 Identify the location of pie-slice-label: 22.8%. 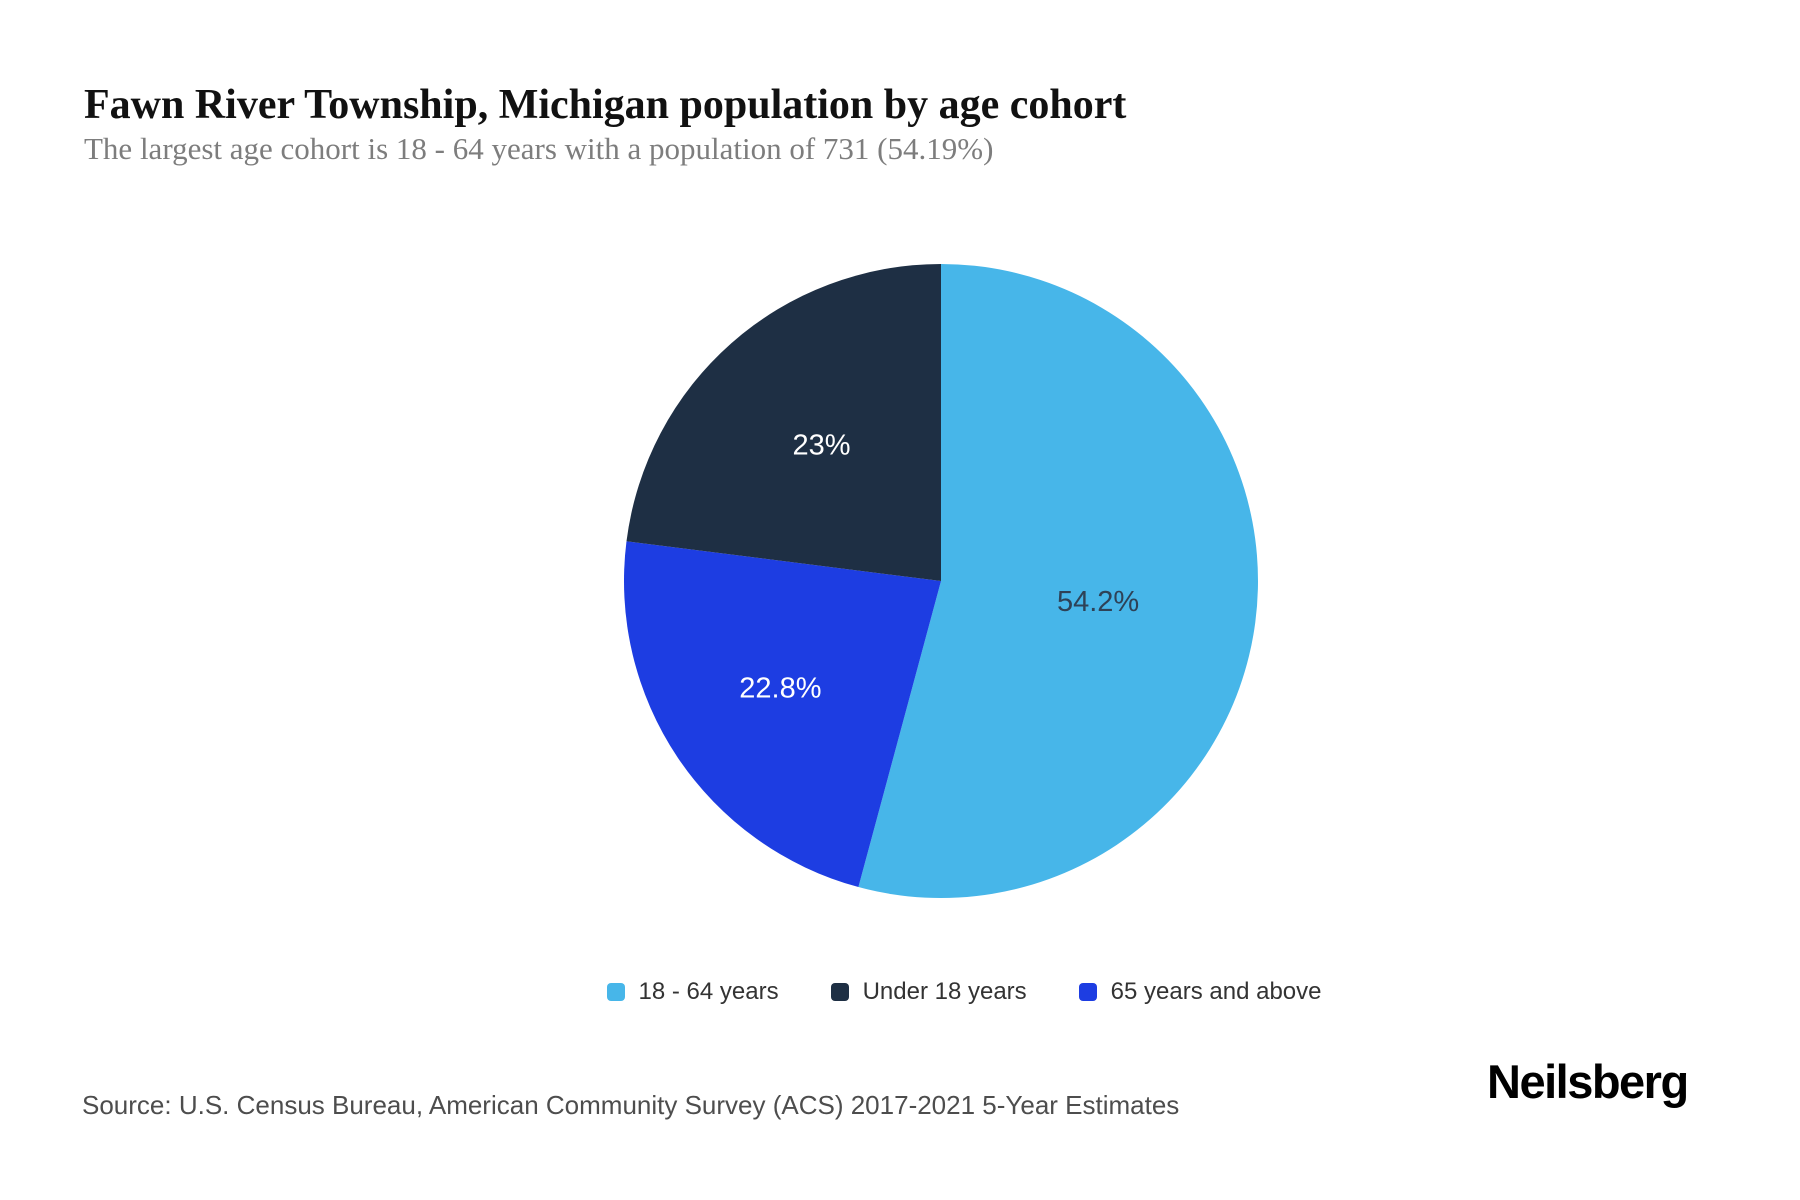
(780, 689).